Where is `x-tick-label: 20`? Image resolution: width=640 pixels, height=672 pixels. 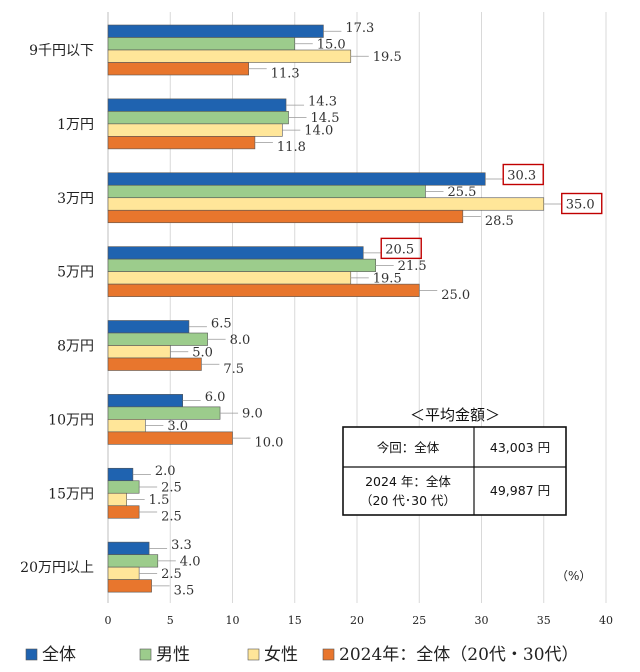 x-tick-label: 20 is located at coordinates (357, 620).